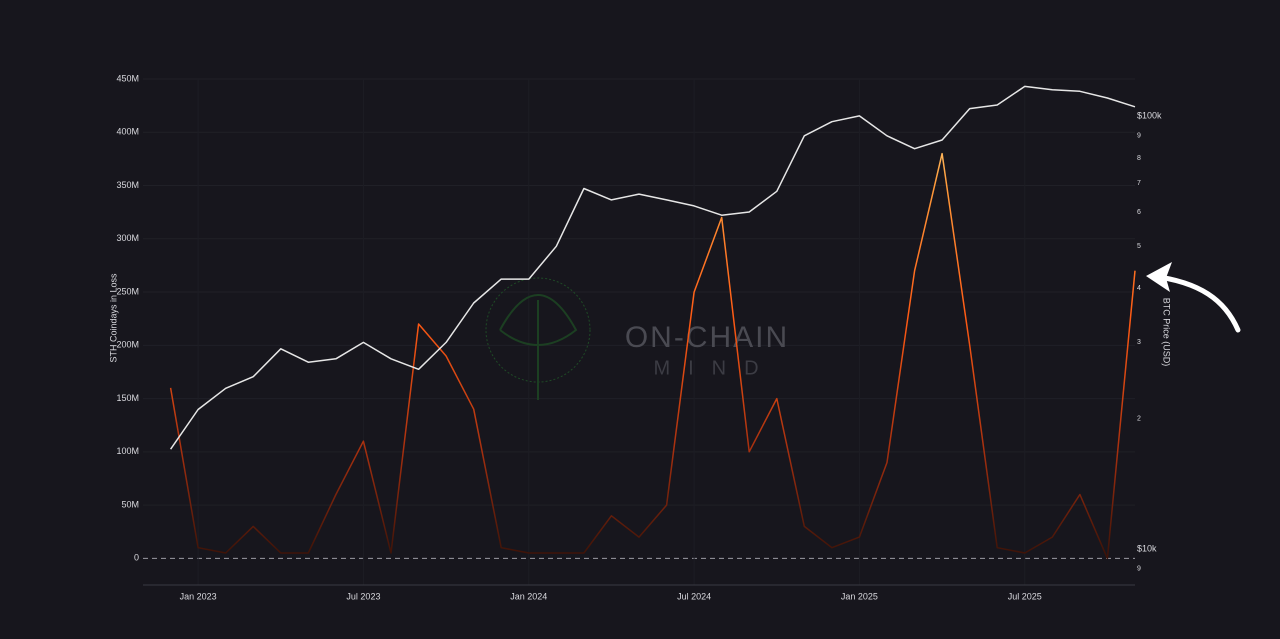  I want to click on y2-tick-label: 3, so click(1139, 342).